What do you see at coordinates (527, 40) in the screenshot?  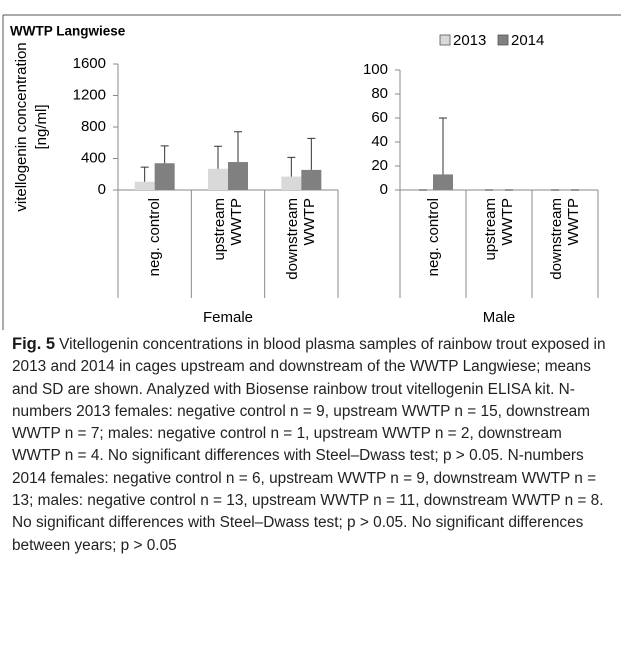 I see `legend-label: 2014` at bounding box center [527, 40].